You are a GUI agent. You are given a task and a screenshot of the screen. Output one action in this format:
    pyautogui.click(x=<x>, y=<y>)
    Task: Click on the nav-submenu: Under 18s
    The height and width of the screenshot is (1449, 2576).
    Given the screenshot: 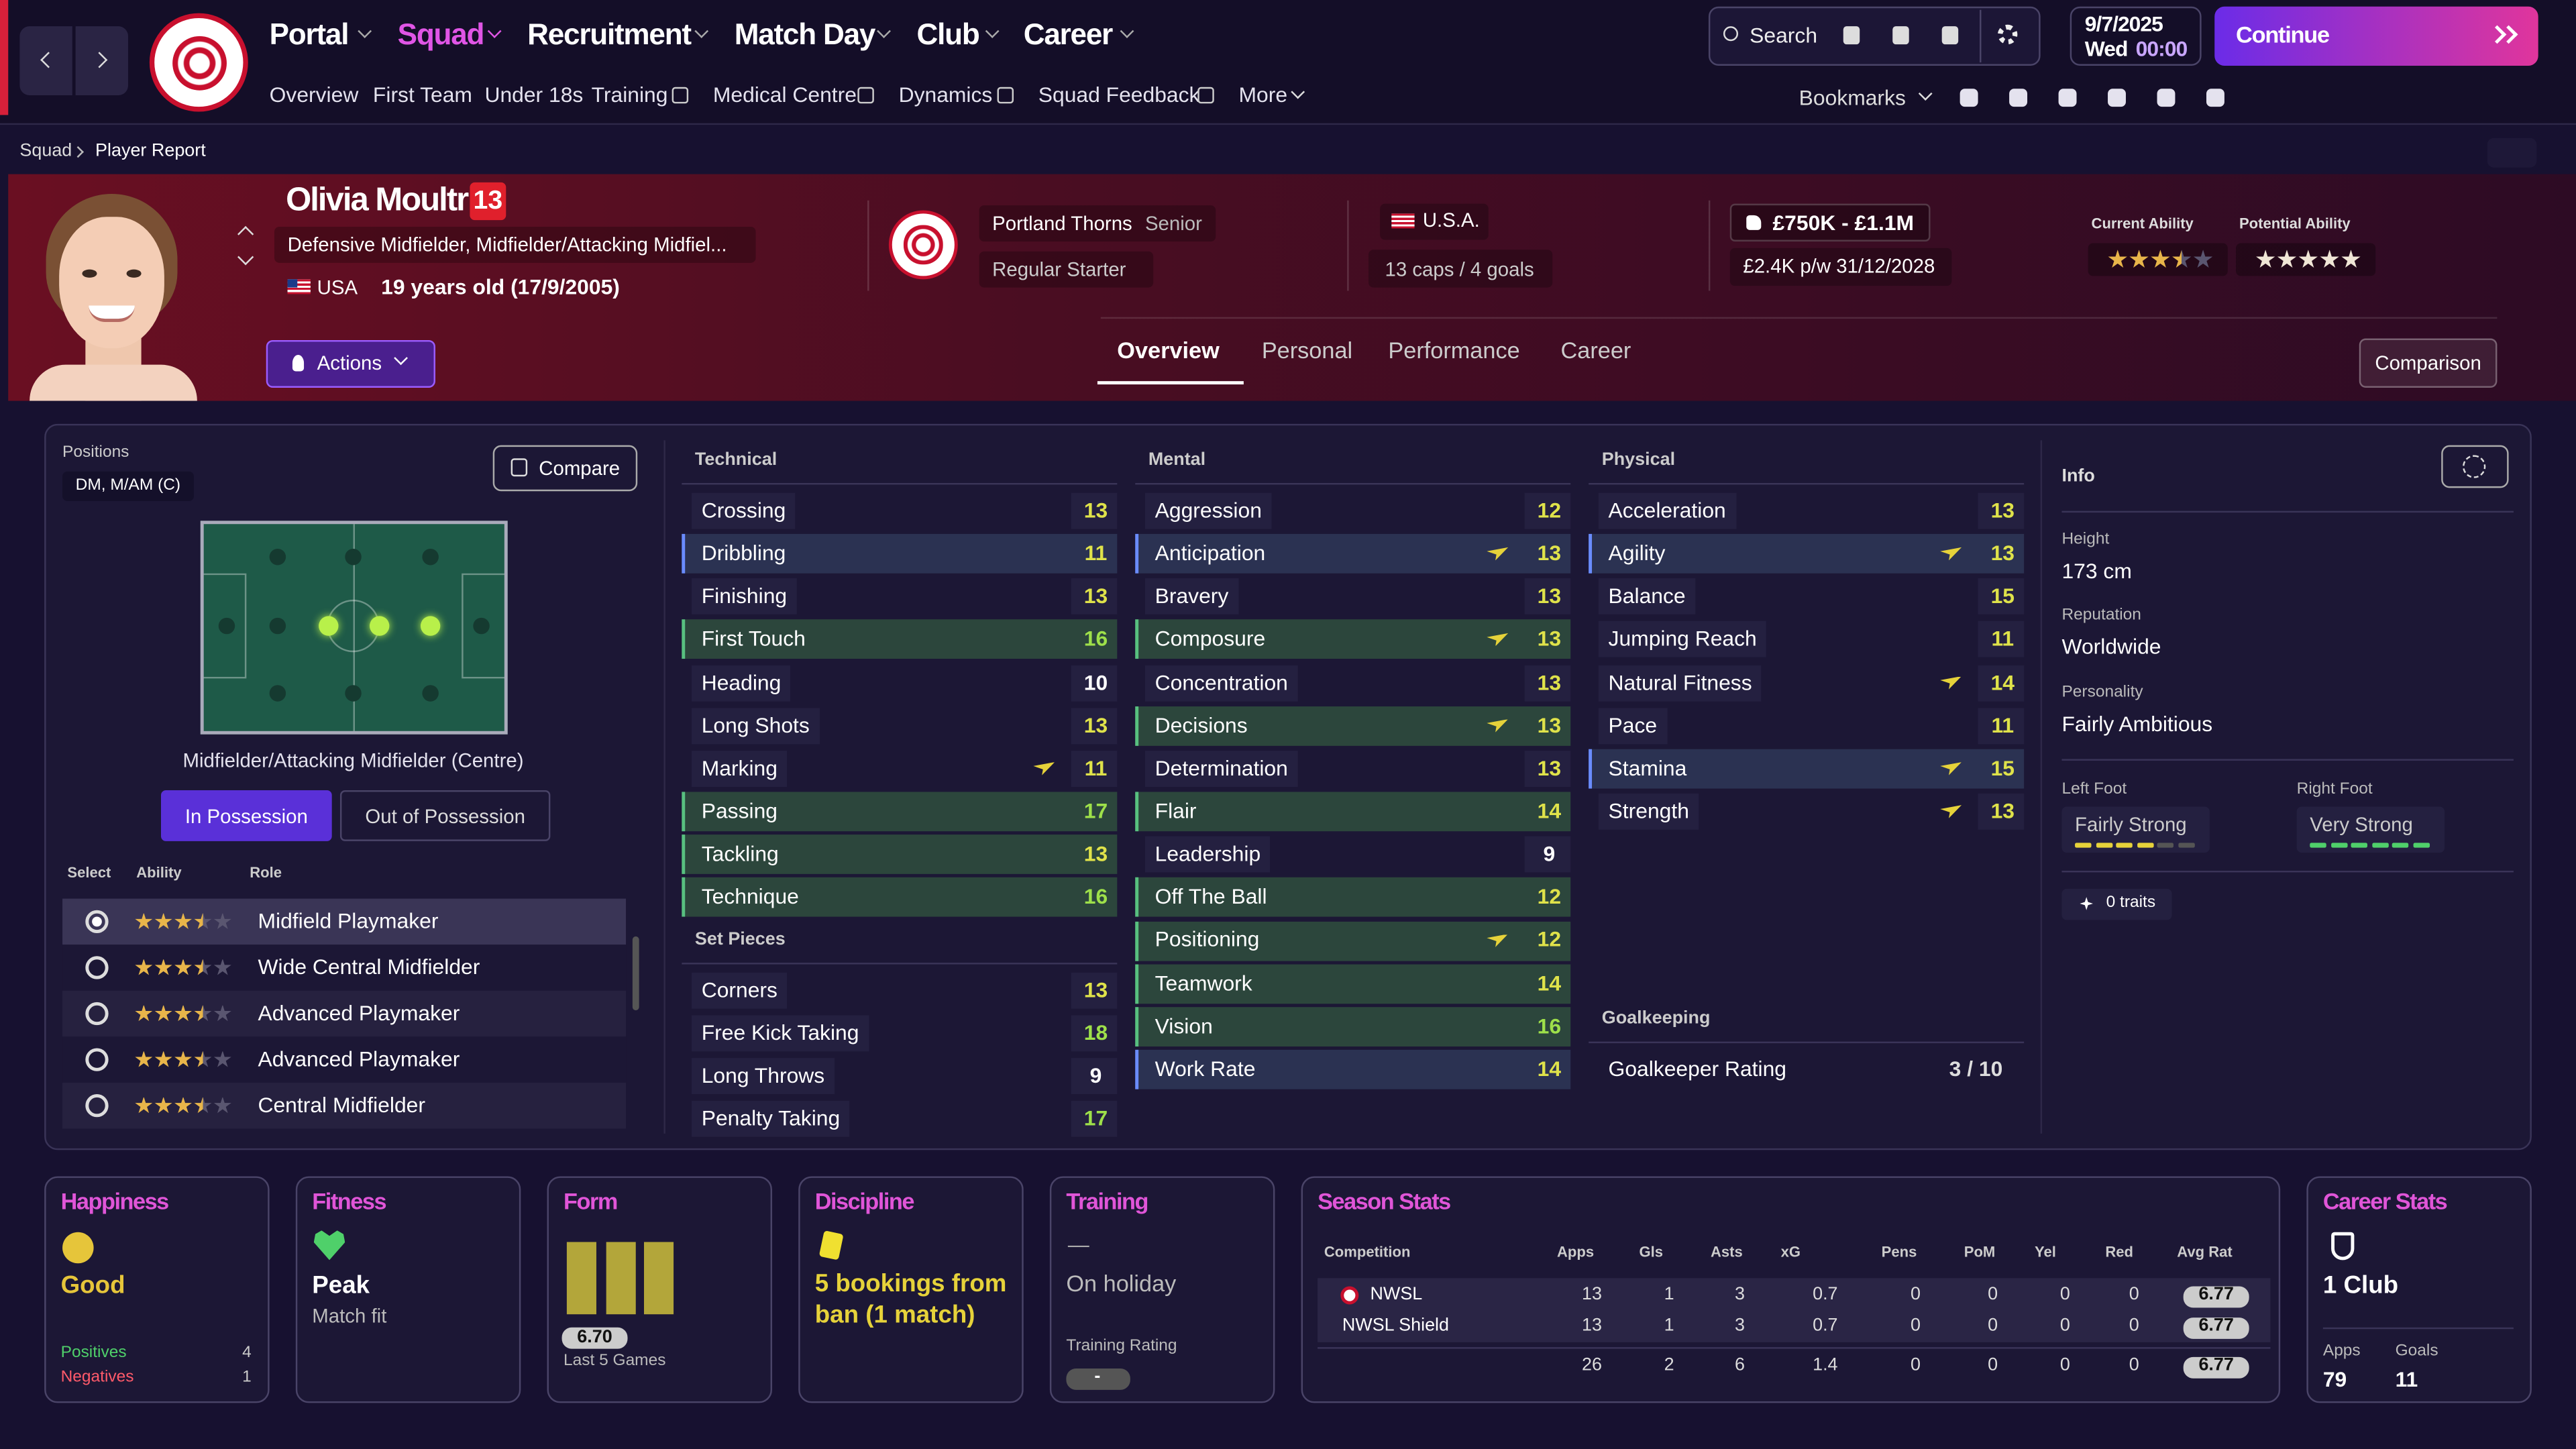 What is the action you would take?
    pyautogui.click(x=534, y=94)
    